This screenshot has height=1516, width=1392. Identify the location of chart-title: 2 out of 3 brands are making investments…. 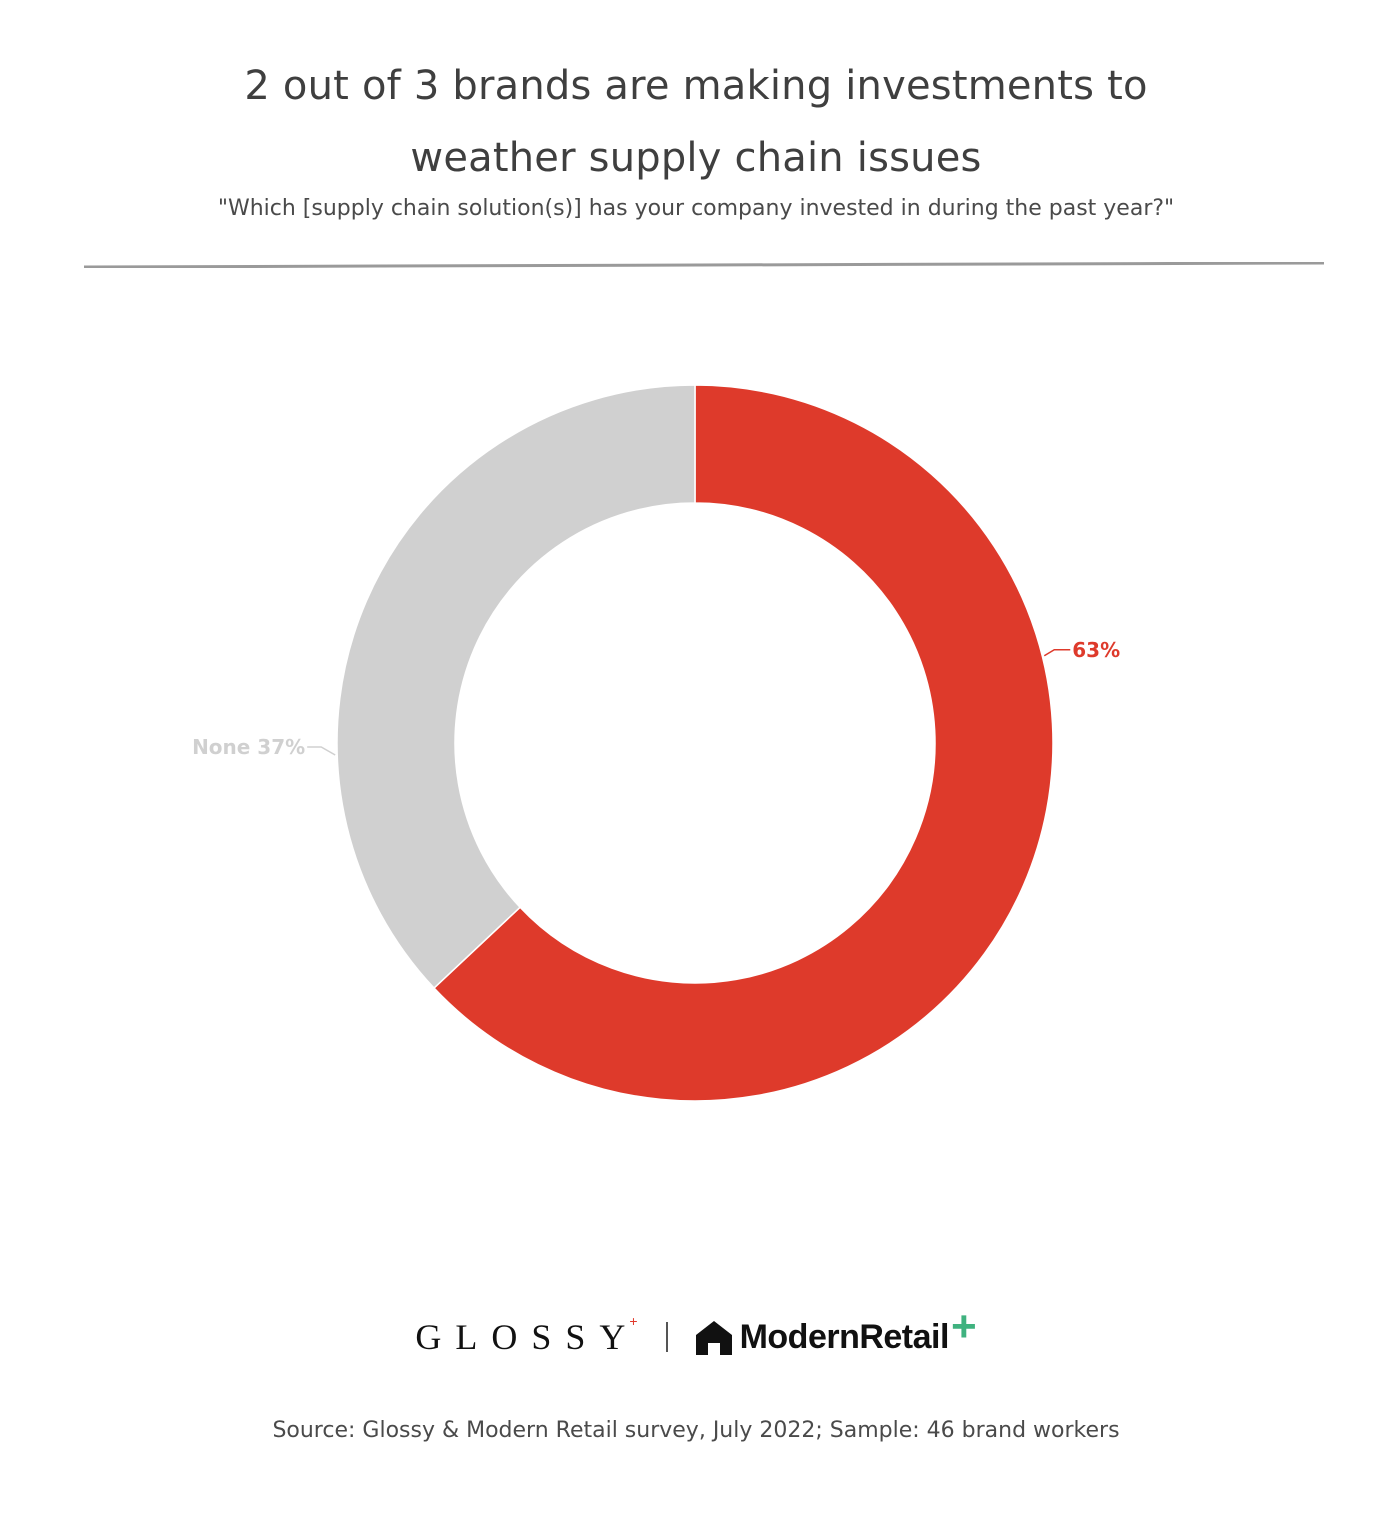
(696, 122).